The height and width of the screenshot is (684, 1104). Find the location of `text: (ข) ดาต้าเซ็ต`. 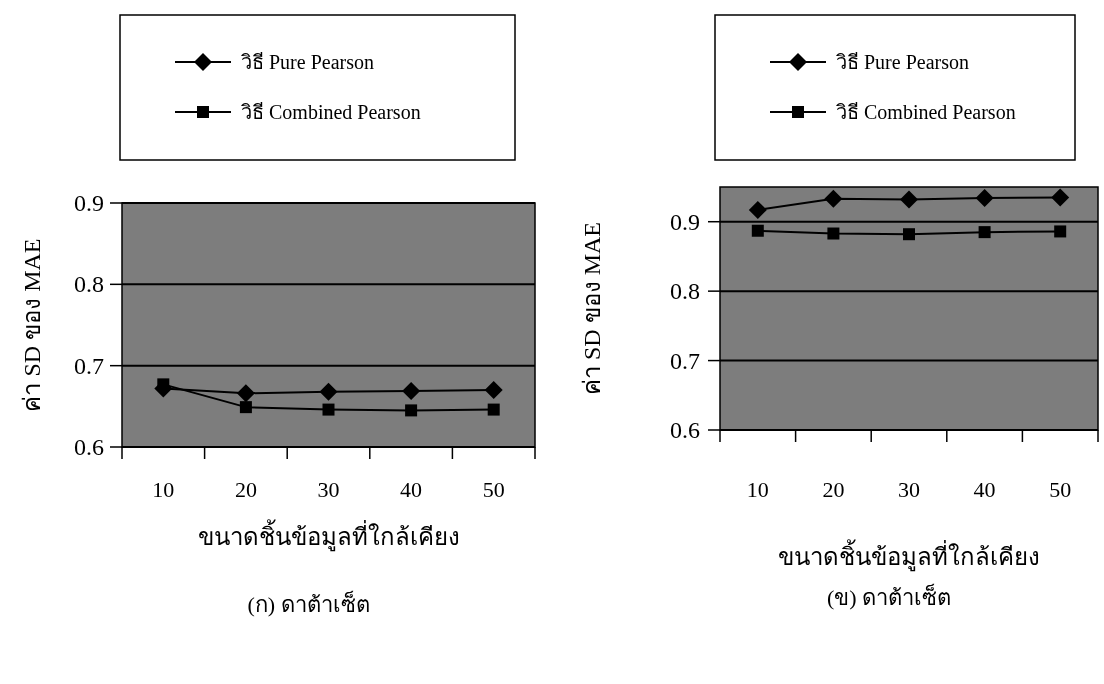

text: (ข) ดาต้าเซ็ต is located at coordinates (889, 596).